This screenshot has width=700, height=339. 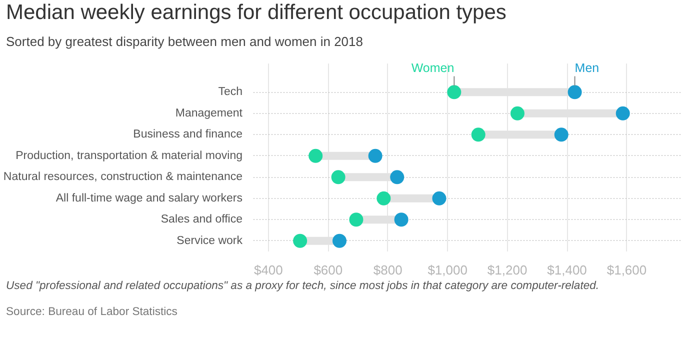 What do you see at coordinates (387, 270) in the screenshot?
I see `x-tick-label: $800` at bounding box center [387, 270].